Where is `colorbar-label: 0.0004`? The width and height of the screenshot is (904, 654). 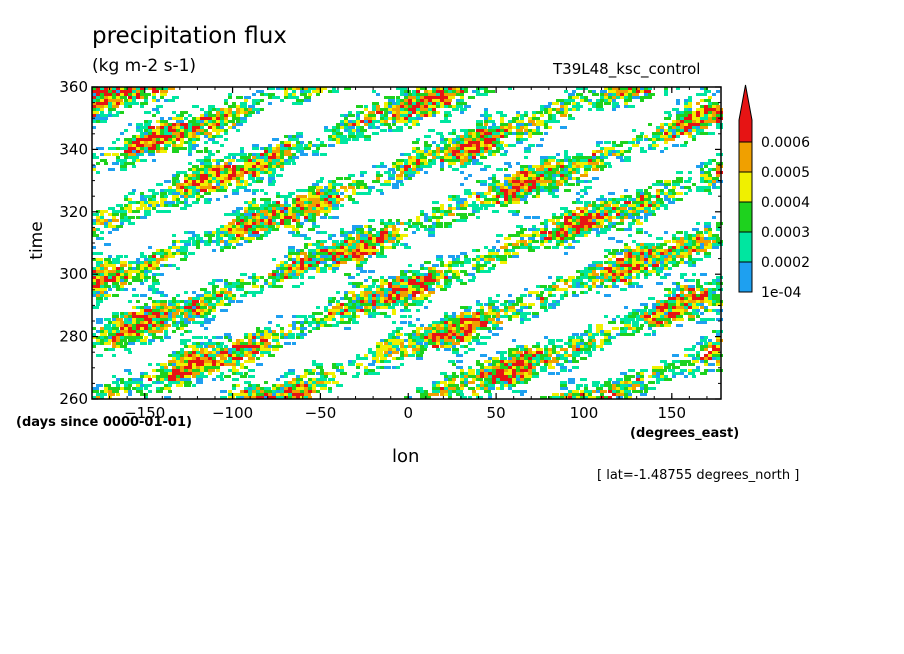
colorbar-label: 0.0004 is located at coordinates (785, 203).